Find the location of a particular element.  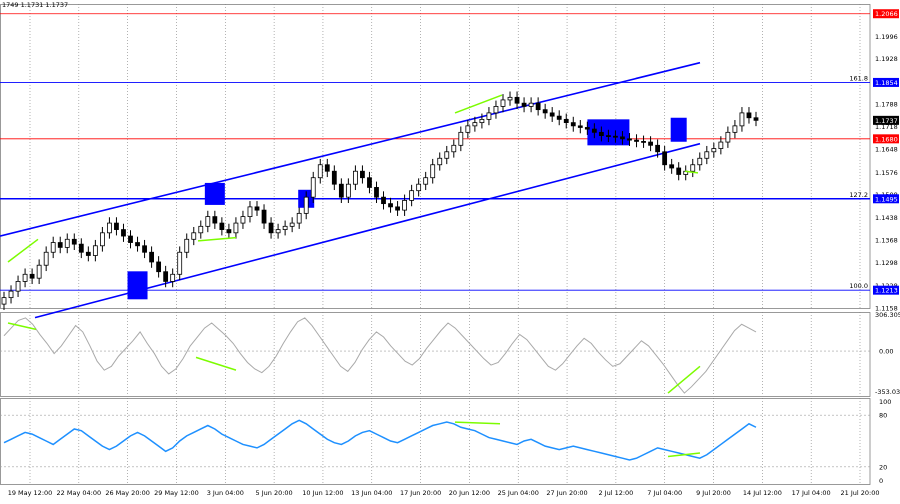

level-tag-1-bg is located at coordinates (886, 139).